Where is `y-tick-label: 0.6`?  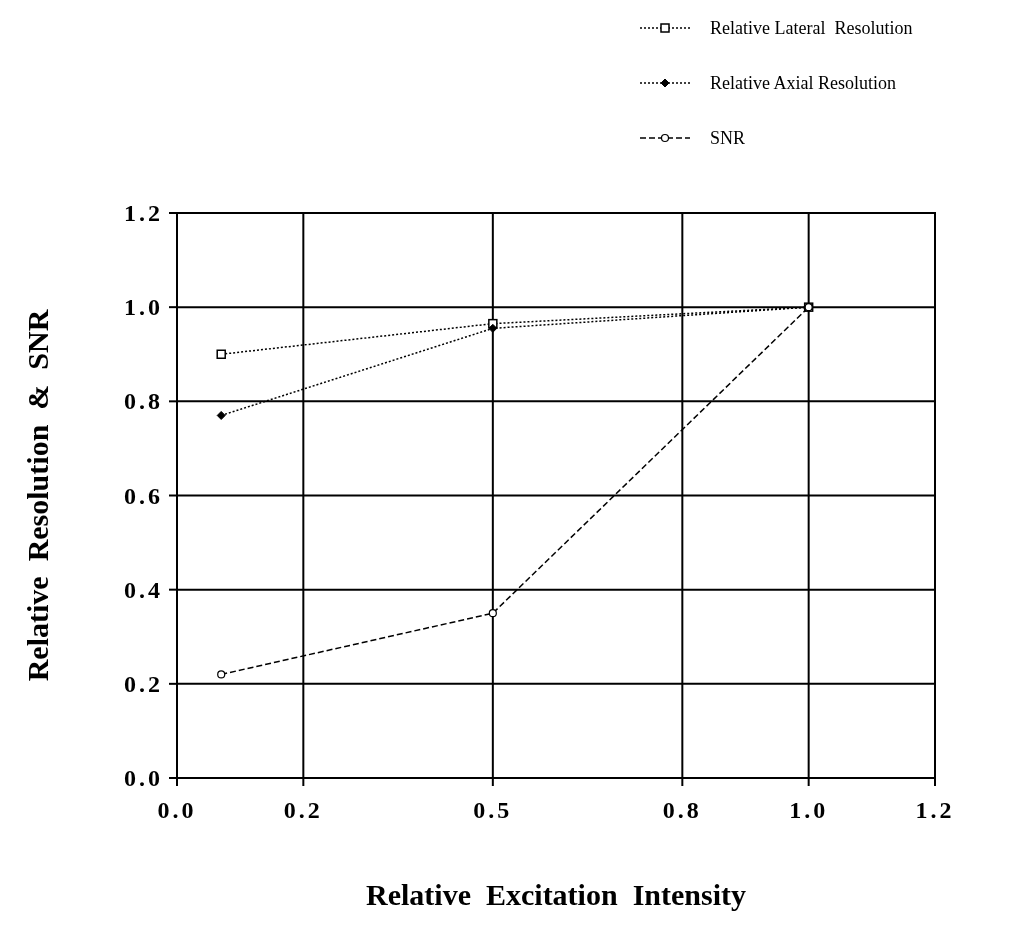
y-tick-label: 0.6 is located at coordinates (143, 495).